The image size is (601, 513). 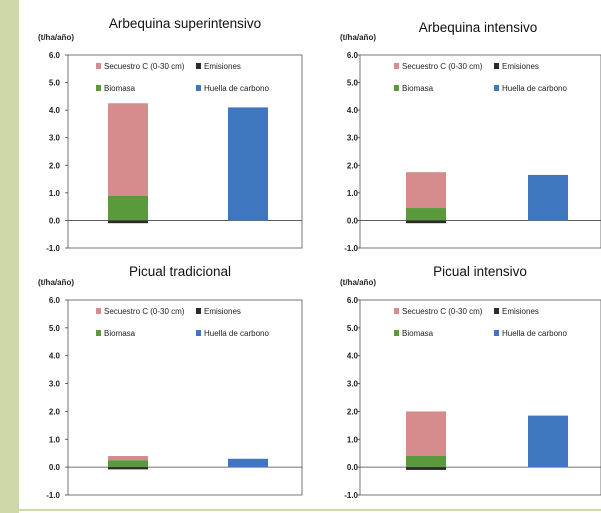 I want to click on chart-title: Arbequina superintensivo, so click(x=185, y=23).